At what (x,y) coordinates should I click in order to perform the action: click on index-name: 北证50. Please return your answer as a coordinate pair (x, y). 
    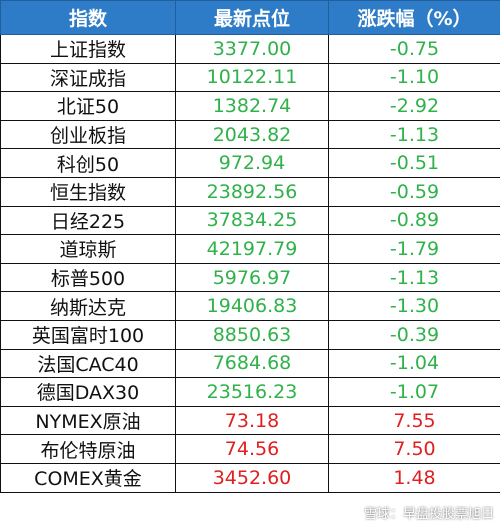
    Looking at the image, I should click on (88, 106).